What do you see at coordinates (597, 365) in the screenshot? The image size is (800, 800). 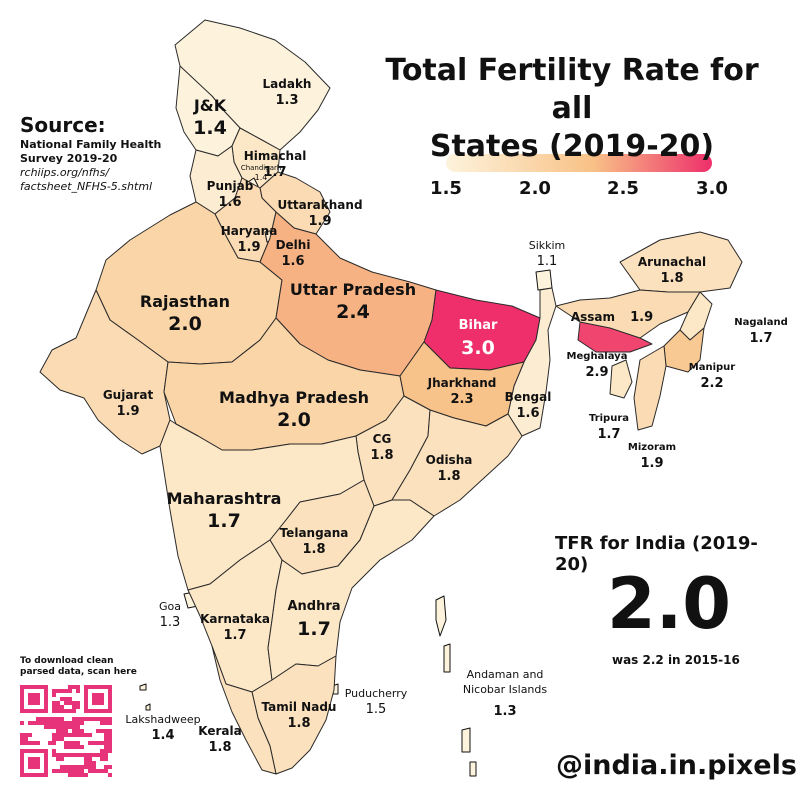 I see `label-meghalaya: Meghalaya 2.9` at bounding box center [597, 365].